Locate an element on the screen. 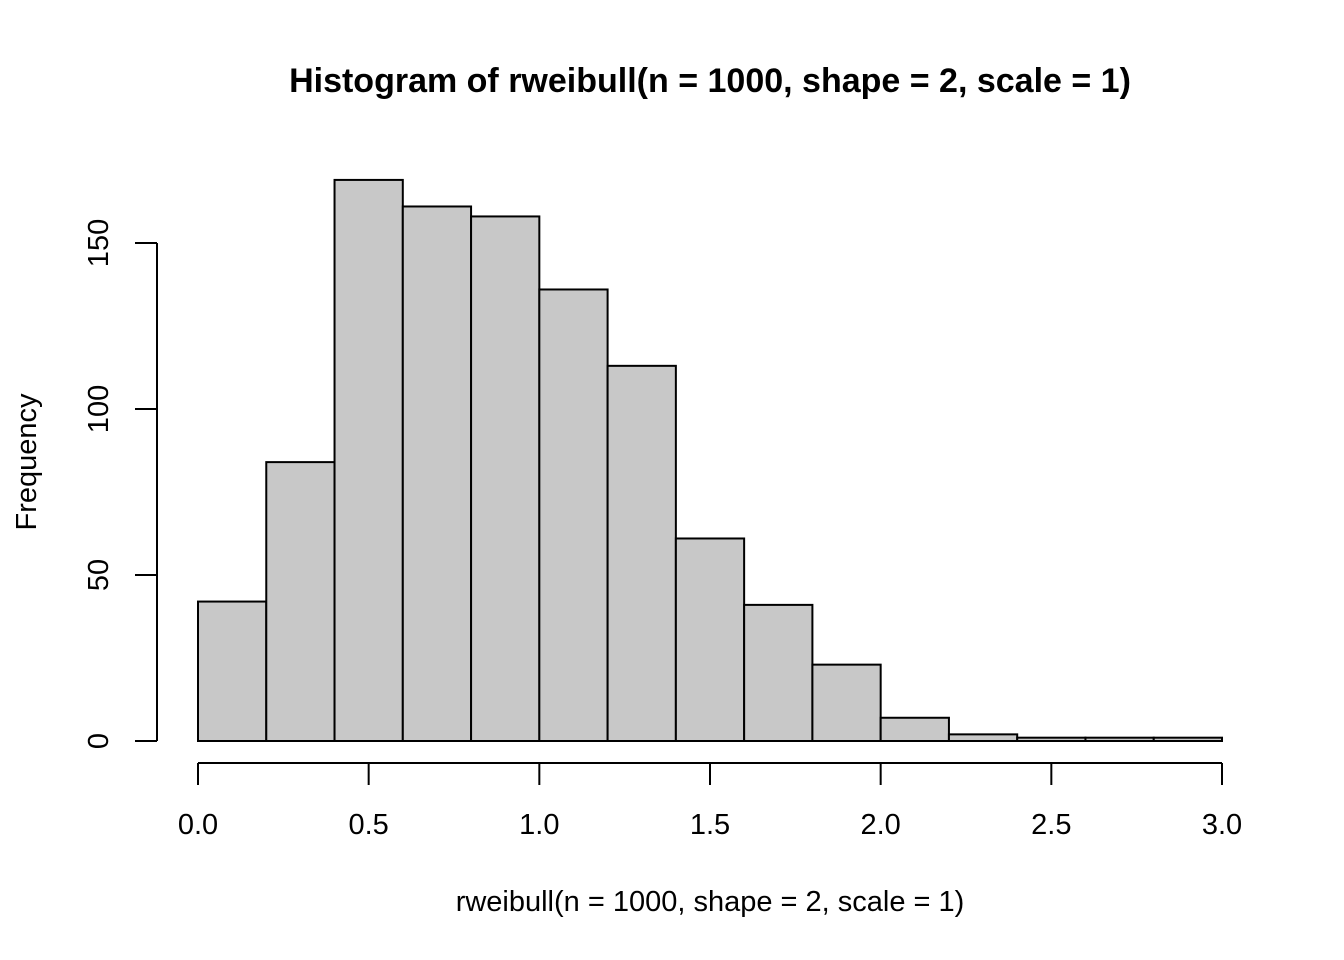 The height and width of the screenshot is (960, 1344). x-tick-label: 1.5 is located at coordinates (710, 825).